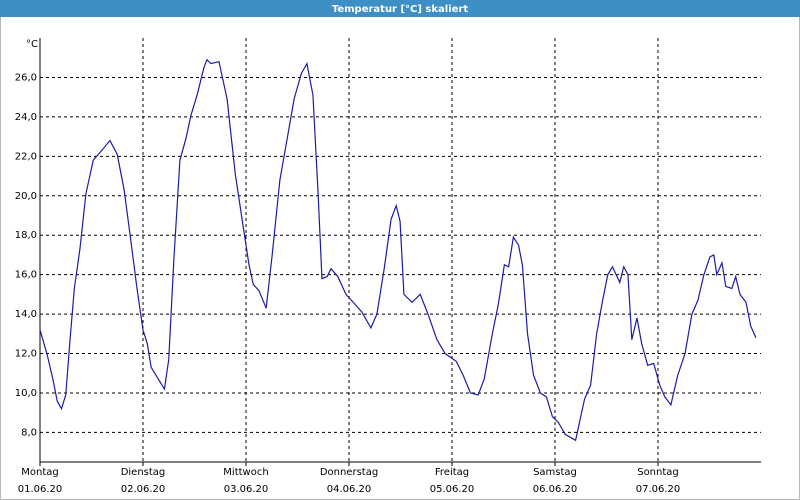  I want to click on x-tick-label: Montag, so click(39, 472).